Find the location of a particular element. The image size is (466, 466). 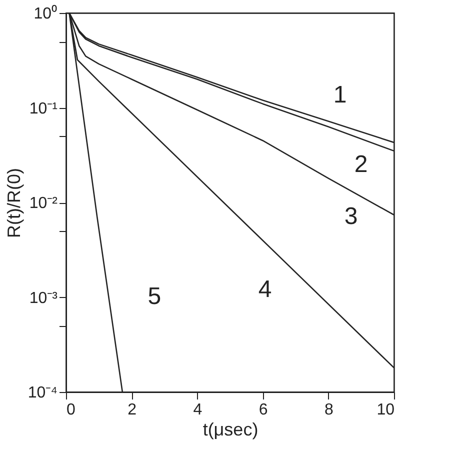

x-tick-label: 0 is located at coordinates (71, 410).